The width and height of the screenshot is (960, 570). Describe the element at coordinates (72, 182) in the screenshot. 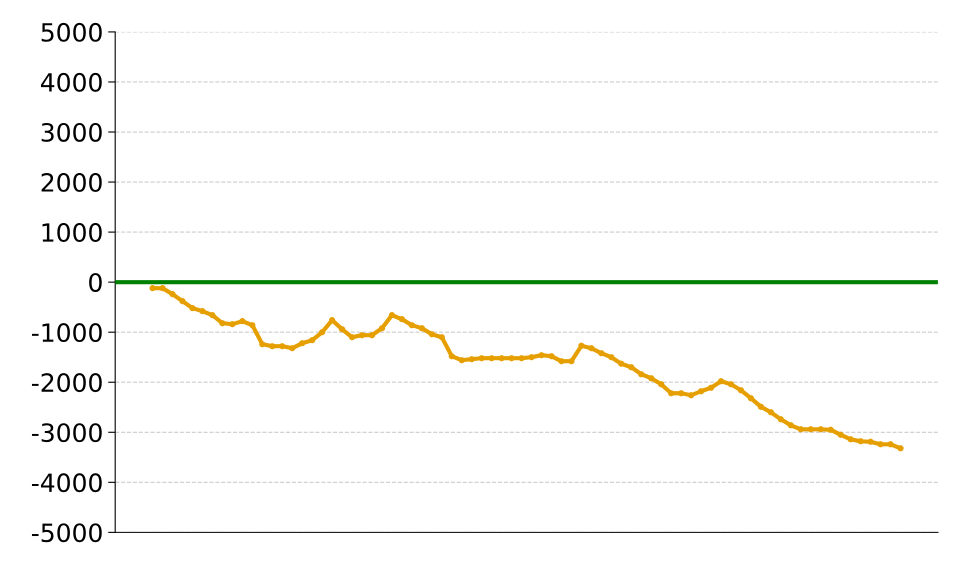

I see `y-tick-label: 2000` at that location.